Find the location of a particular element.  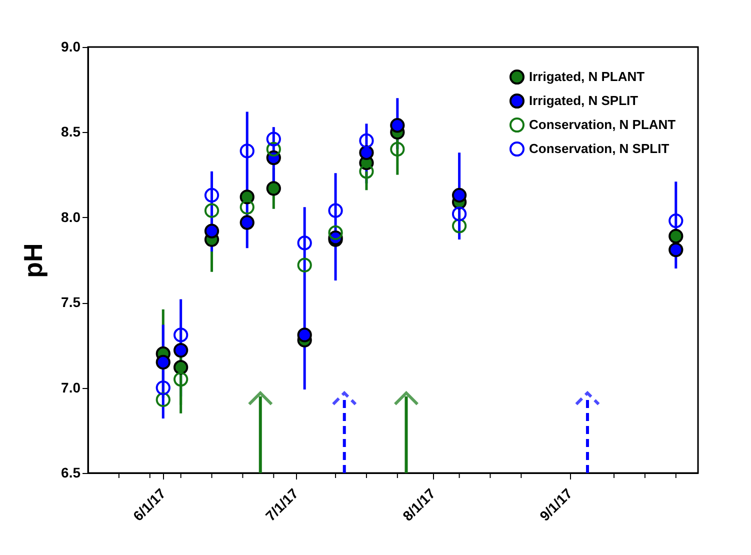

y-tick-label: 7.5 is located at coordinates (71, 302).